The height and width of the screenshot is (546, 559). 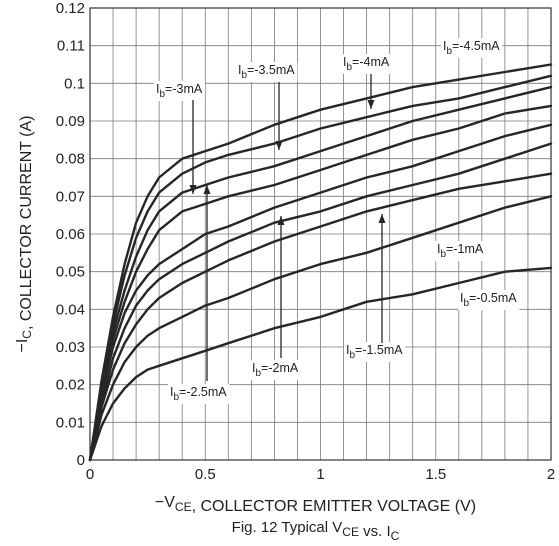 What do you see at coordinates (70, 422) in the screenshot?
I see `y-tick-label: 0.01` at bounding box center [70, 422].